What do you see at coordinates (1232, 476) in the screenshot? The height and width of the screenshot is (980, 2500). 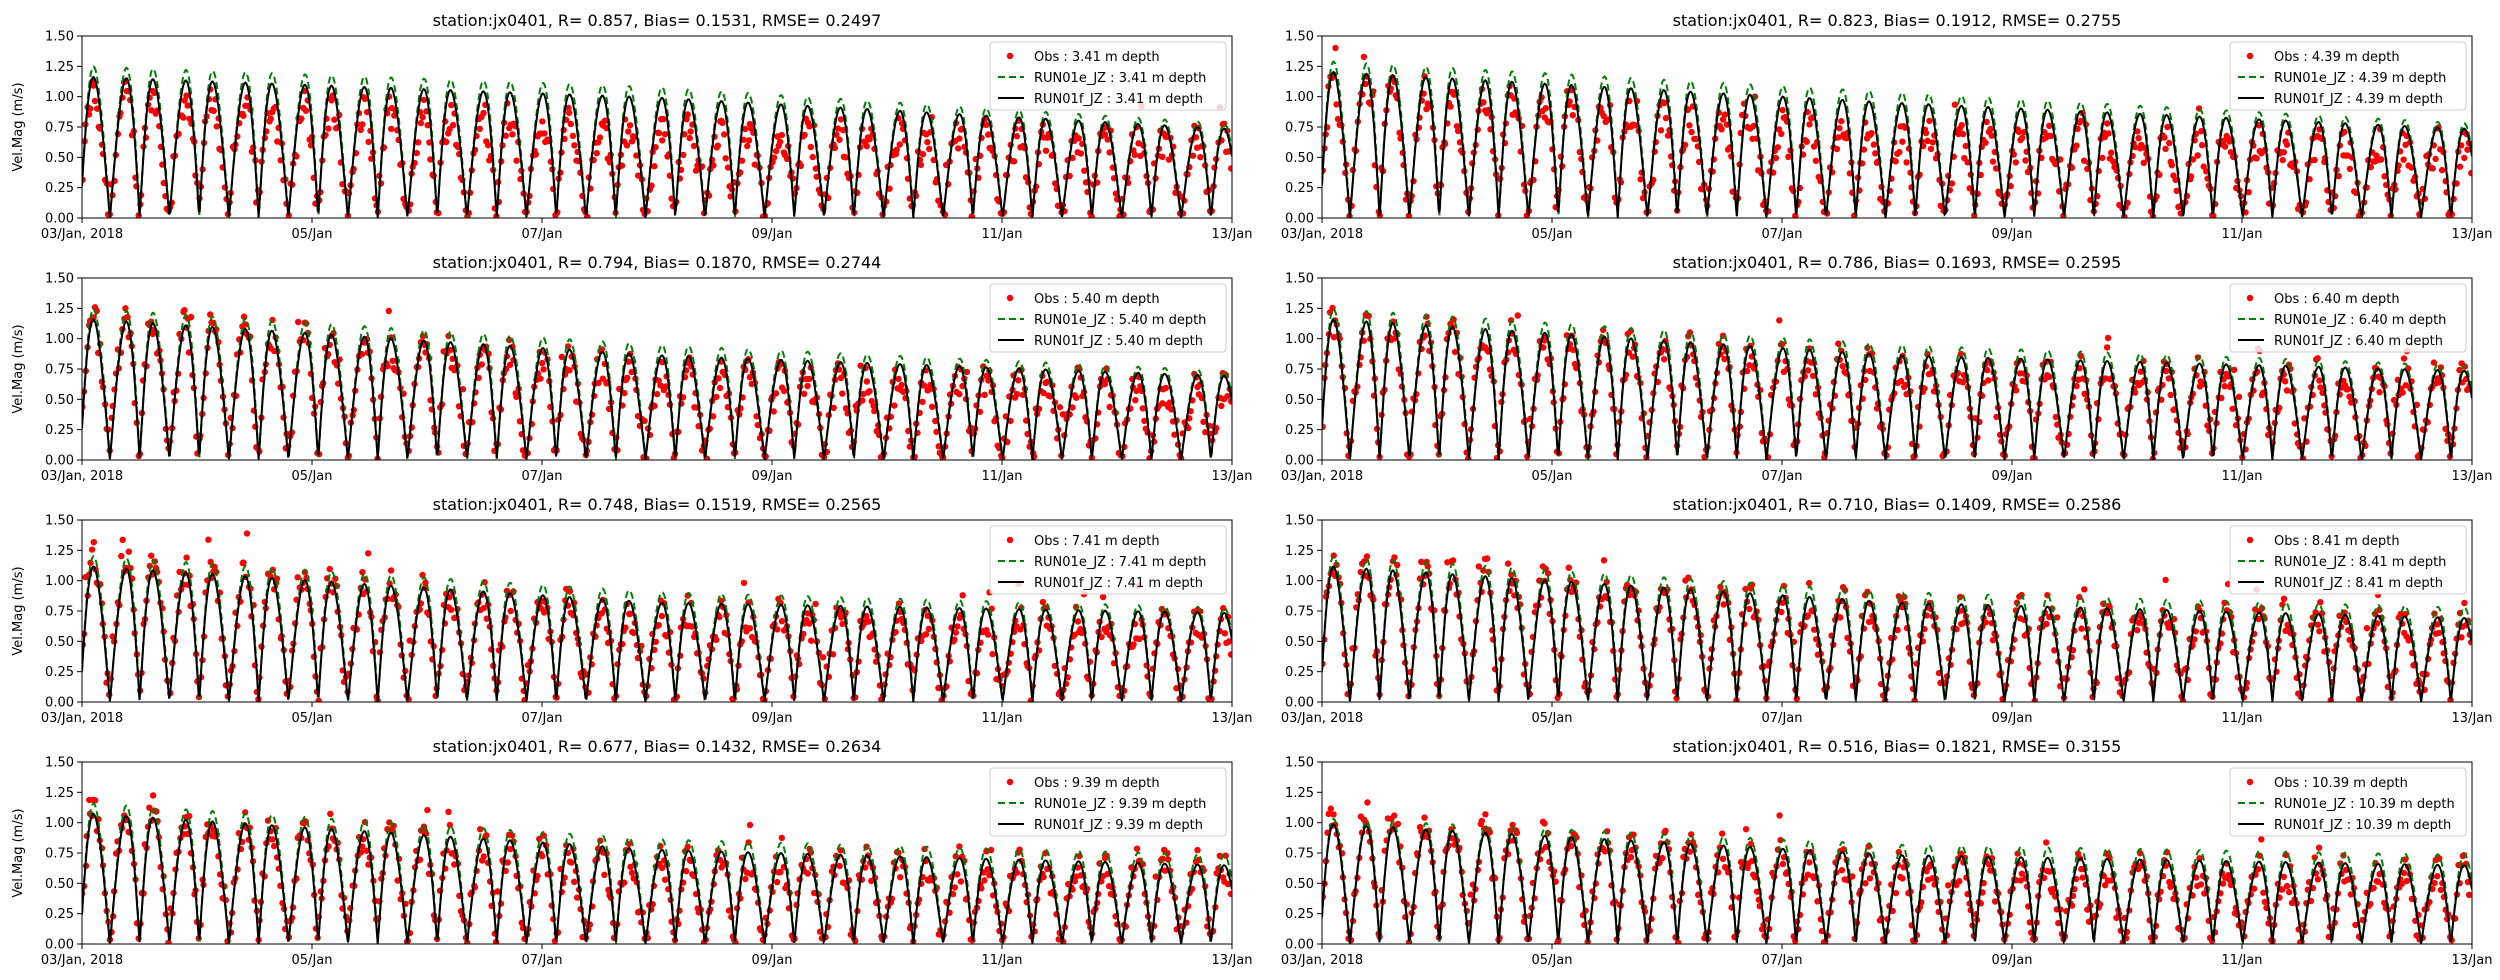 I see `x-tick-label: 13/Jan` at bounding box center [1232, 476].